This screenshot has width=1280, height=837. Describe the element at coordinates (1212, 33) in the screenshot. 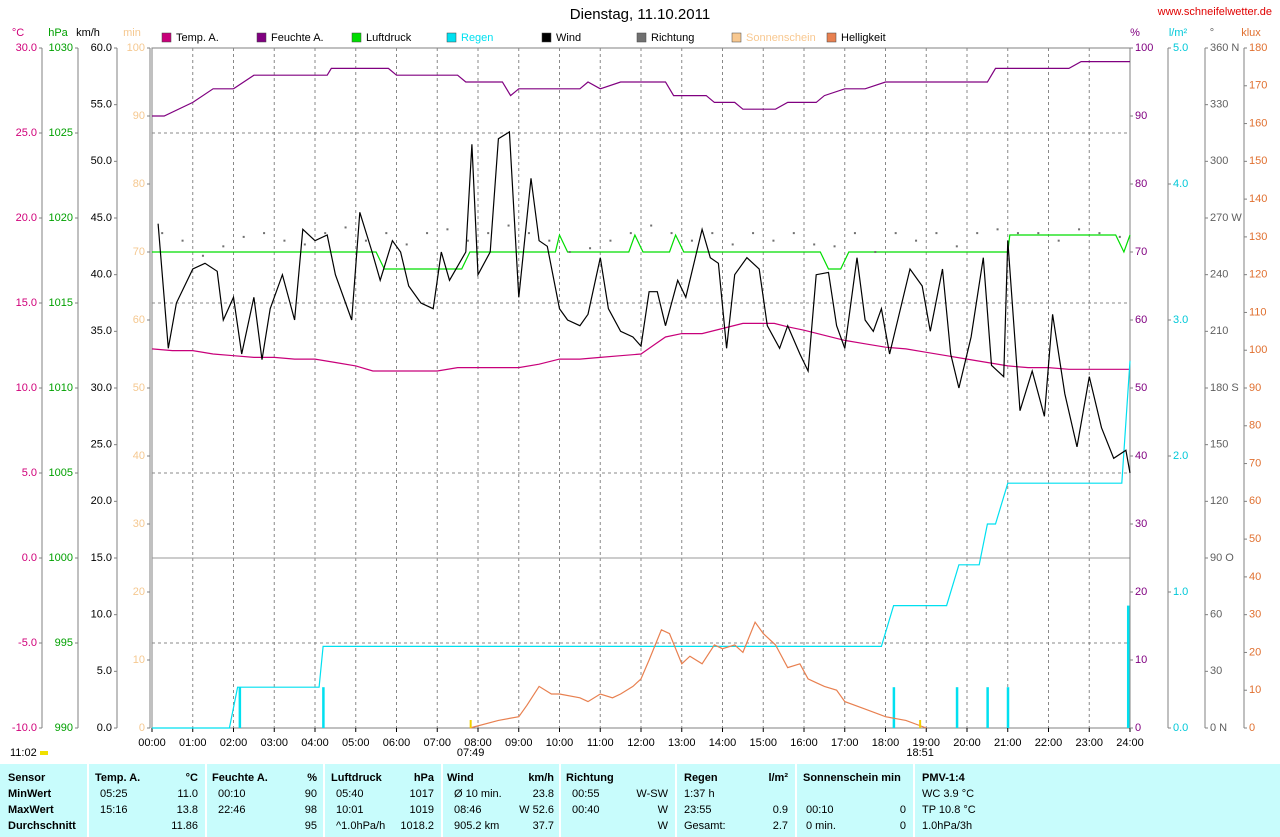

I see `axis-unit: °` at that location.